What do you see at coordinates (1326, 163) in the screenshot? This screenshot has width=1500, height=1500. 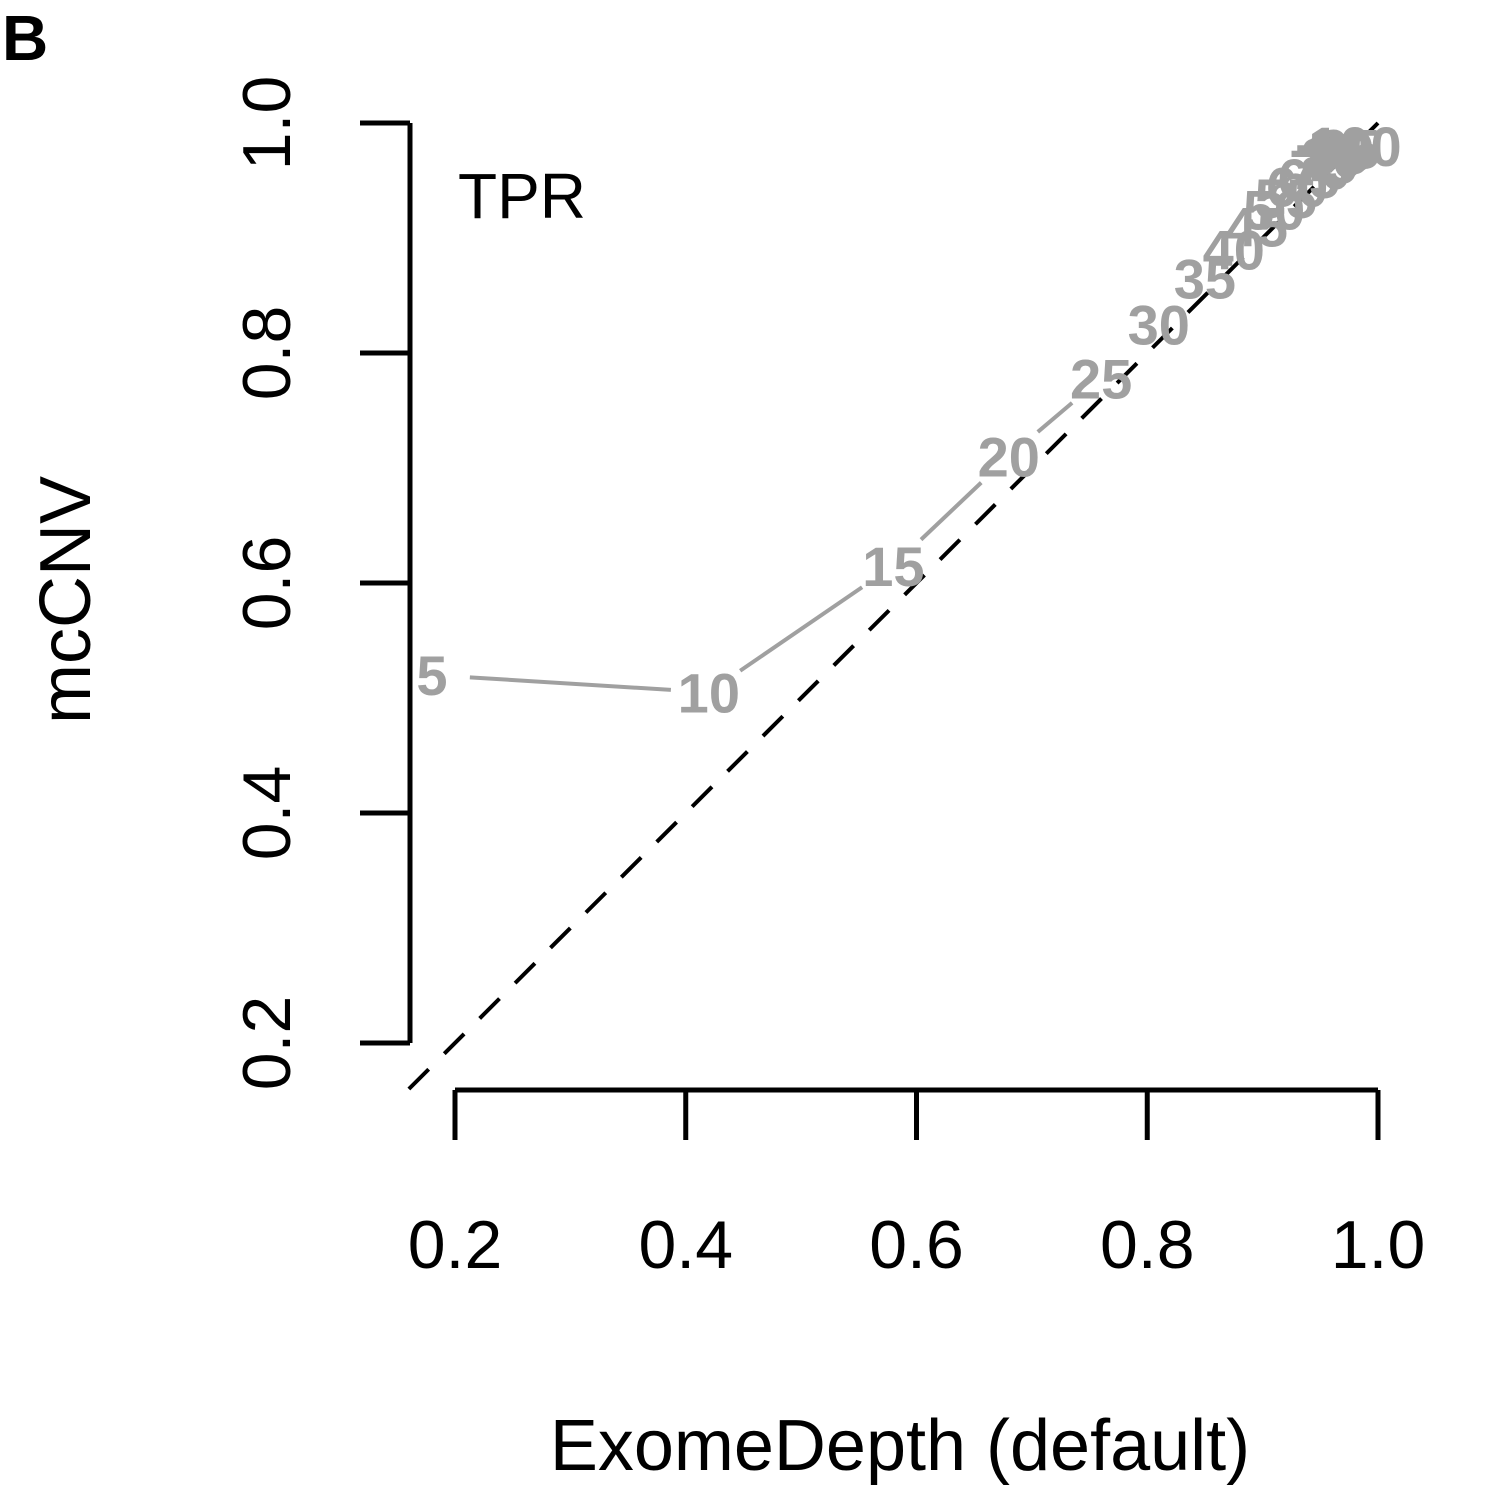 I see `point-label-75: 75` at bounding box center [1326, 163].